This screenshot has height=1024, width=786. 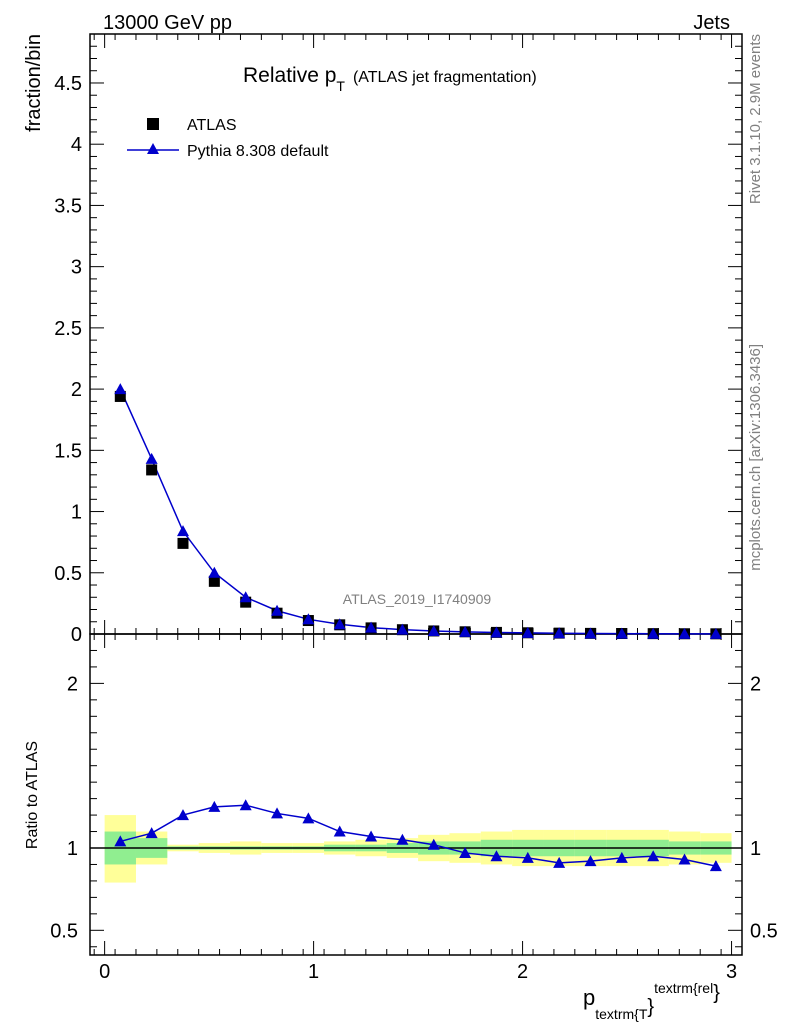 What do you see at coordinates (167, 23) in the screenshot?
I see `header-left: 13000 GeV pp` at bounding box center [167, 23].